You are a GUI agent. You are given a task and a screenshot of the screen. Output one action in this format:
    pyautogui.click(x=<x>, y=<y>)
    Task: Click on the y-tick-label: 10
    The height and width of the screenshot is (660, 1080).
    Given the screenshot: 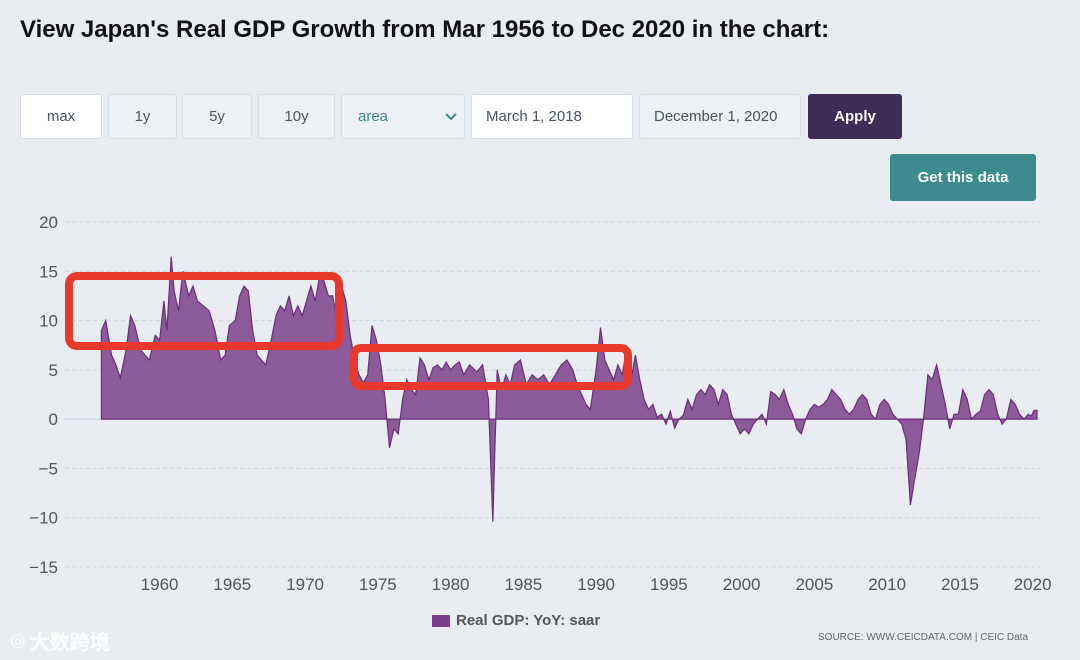 What is the action you would take?
    pyautogui.click(x=48, y=321)
    